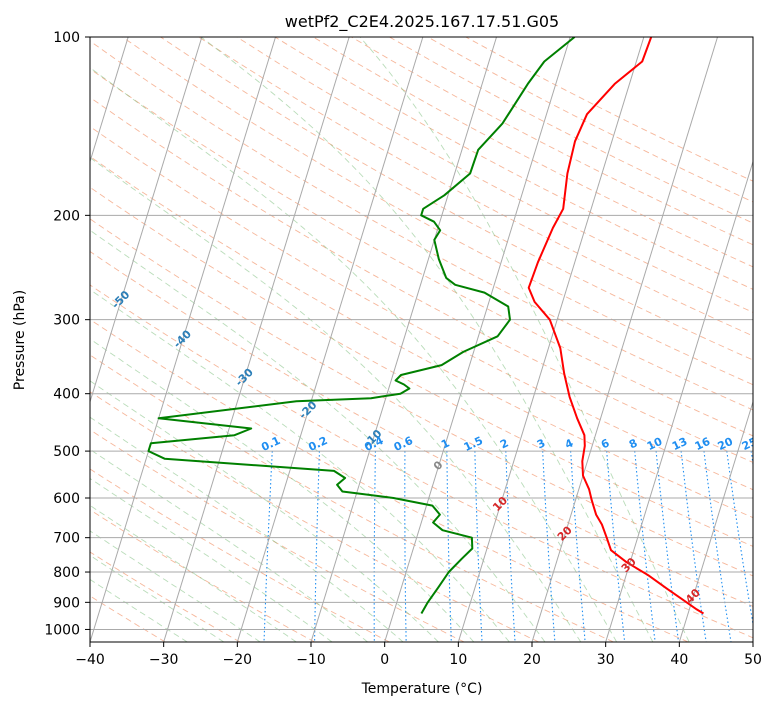 Image resolution: width=775 pixels, height=708 pixels. What do you see at coordinates (703, 444) in the screenshot?
I see `mixing-ratio-label: 16` at bounding box center [703, 444].